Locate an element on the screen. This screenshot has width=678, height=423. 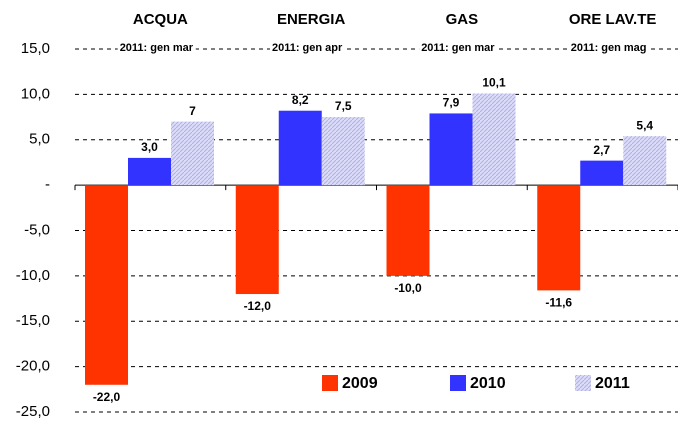
y-tick-label: - is located at coordinates (47, 184).